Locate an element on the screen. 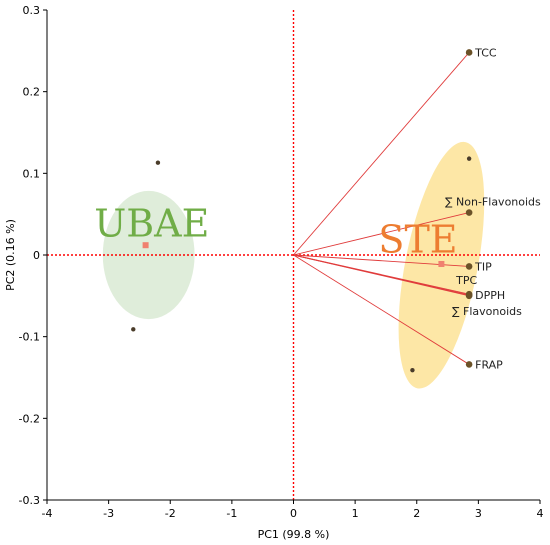 The image size is (550, 545). x-tick-label: 3 is located at coordinates (478, 513).